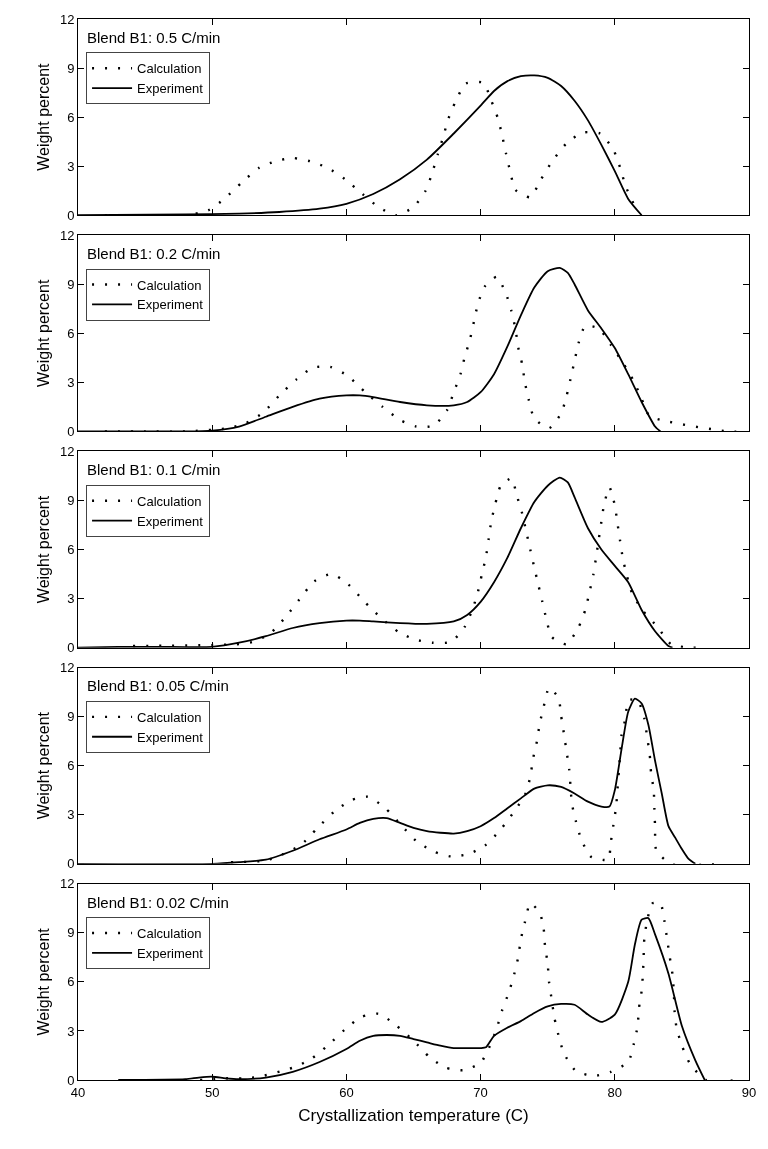  I want to click on x-tick-label: 50, so click(212, 1092).